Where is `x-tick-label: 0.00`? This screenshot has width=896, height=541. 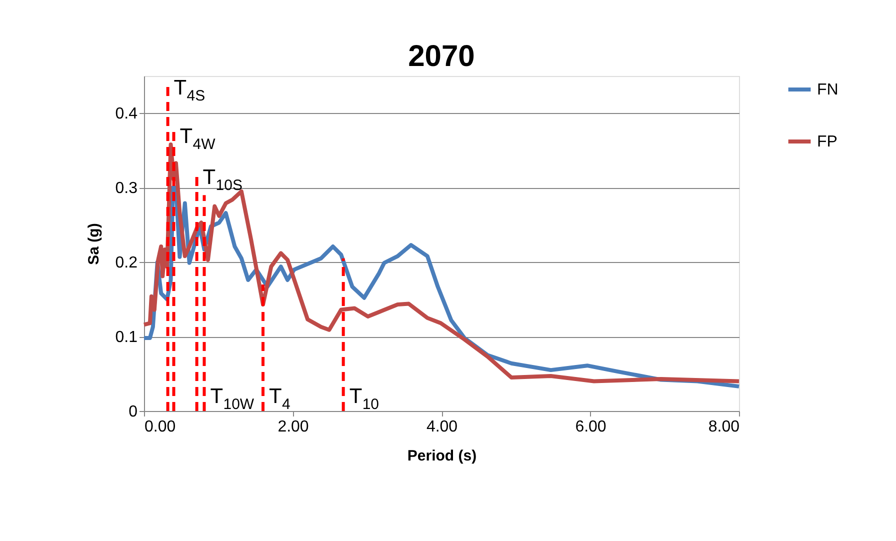 x-tick-label: 0.00 is located at coordinates (160, 427).